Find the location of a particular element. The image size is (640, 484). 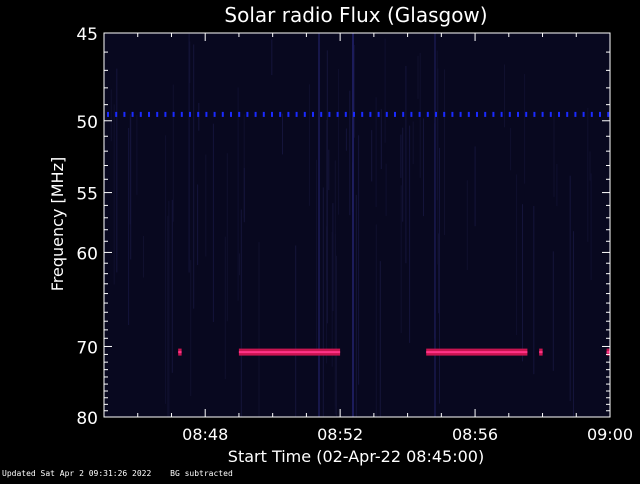

y-tick-label: 55 is located at coordinates (87, 195).